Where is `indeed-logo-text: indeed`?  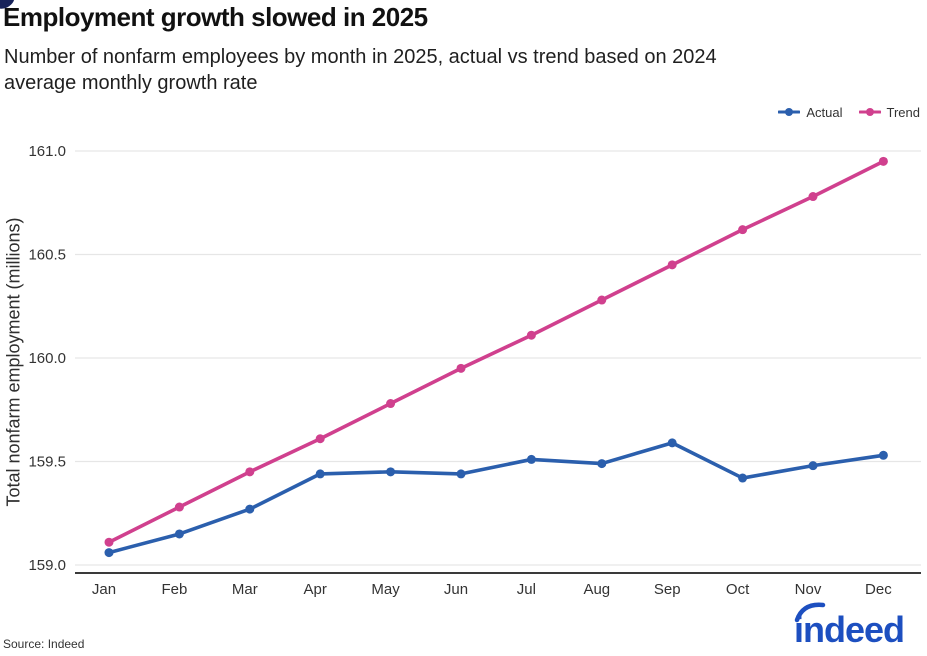
indeed-logo-text: indeed is located at coordinates (849, 629).